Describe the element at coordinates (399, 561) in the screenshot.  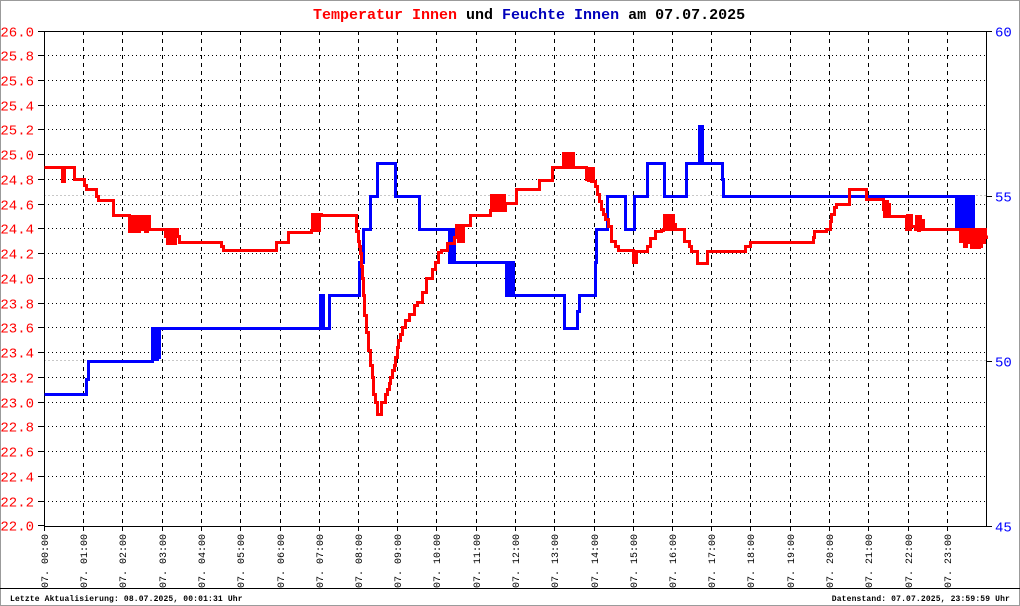
I see `svg-text: 07. 09:00` at that location.